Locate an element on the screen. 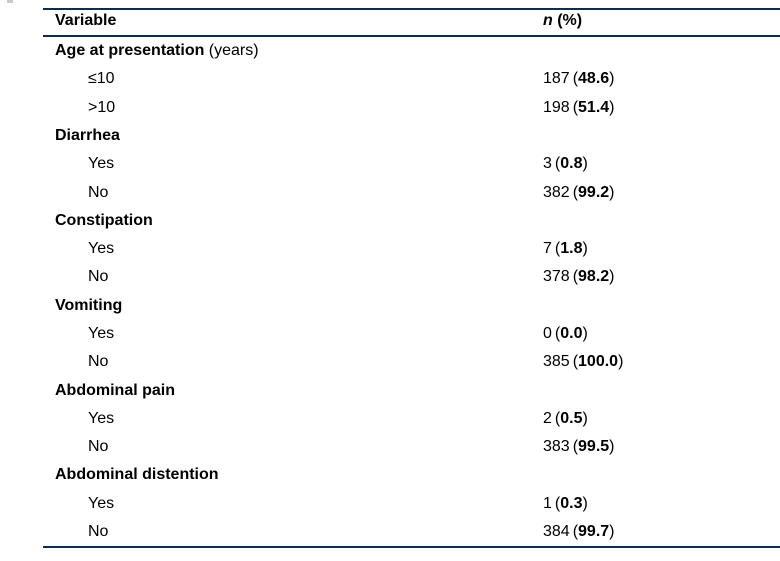 This screenshot has width=780, height=561. value-n: 3 is located at coordinates (547, 164).